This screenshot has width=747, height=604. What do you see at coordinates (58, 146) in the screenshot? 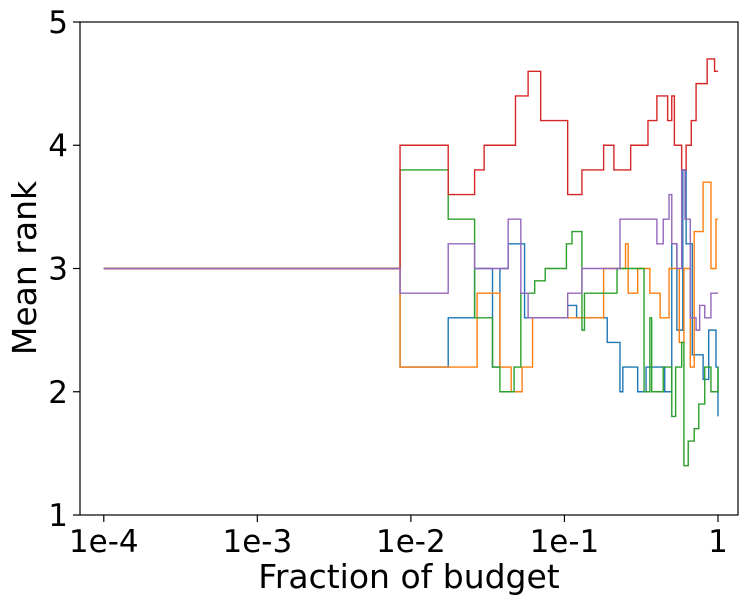
I see `y-tick-label: 4` at bounding box center [58, 146].